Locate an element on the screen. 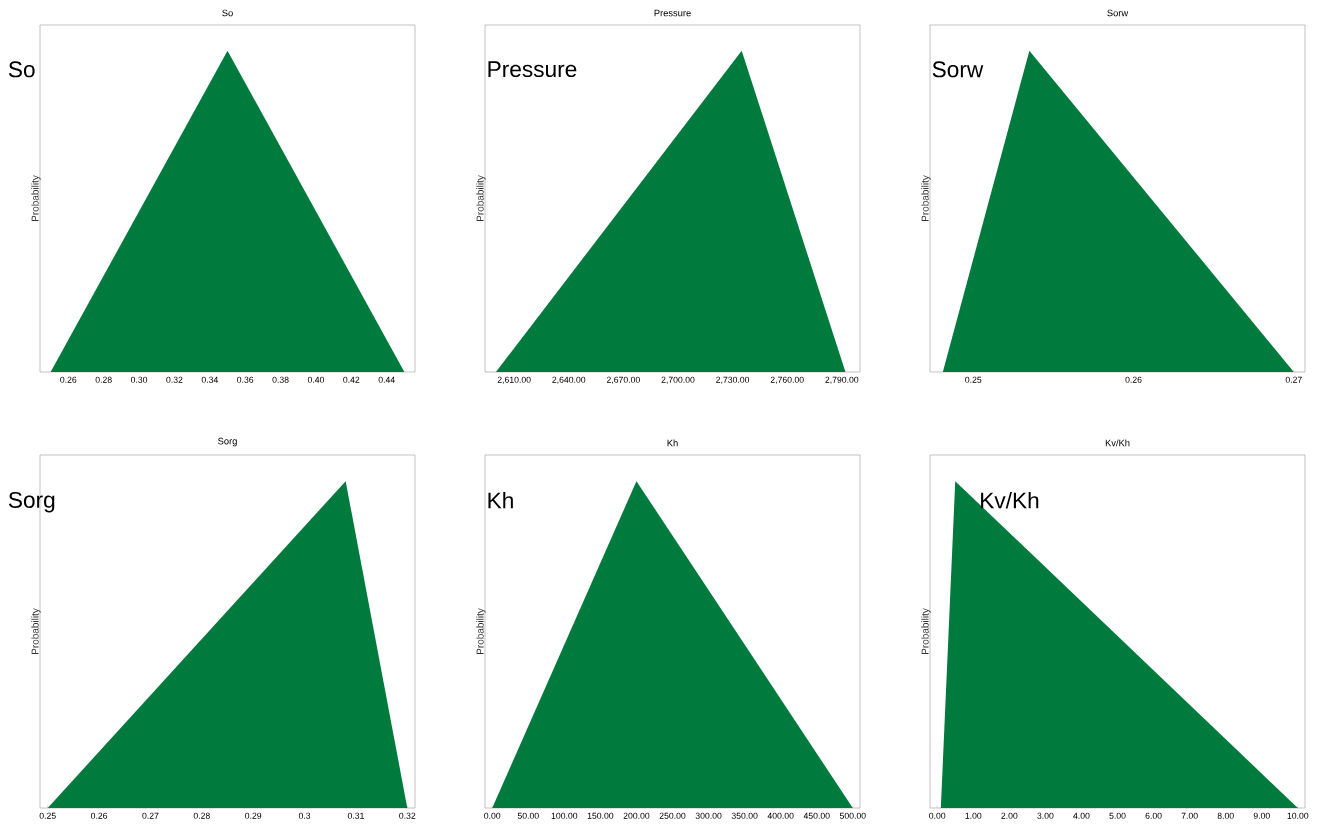 This screenshot has height=840, width=1331. x-tick-label: 0.30 is located at coordinates (139, 379).